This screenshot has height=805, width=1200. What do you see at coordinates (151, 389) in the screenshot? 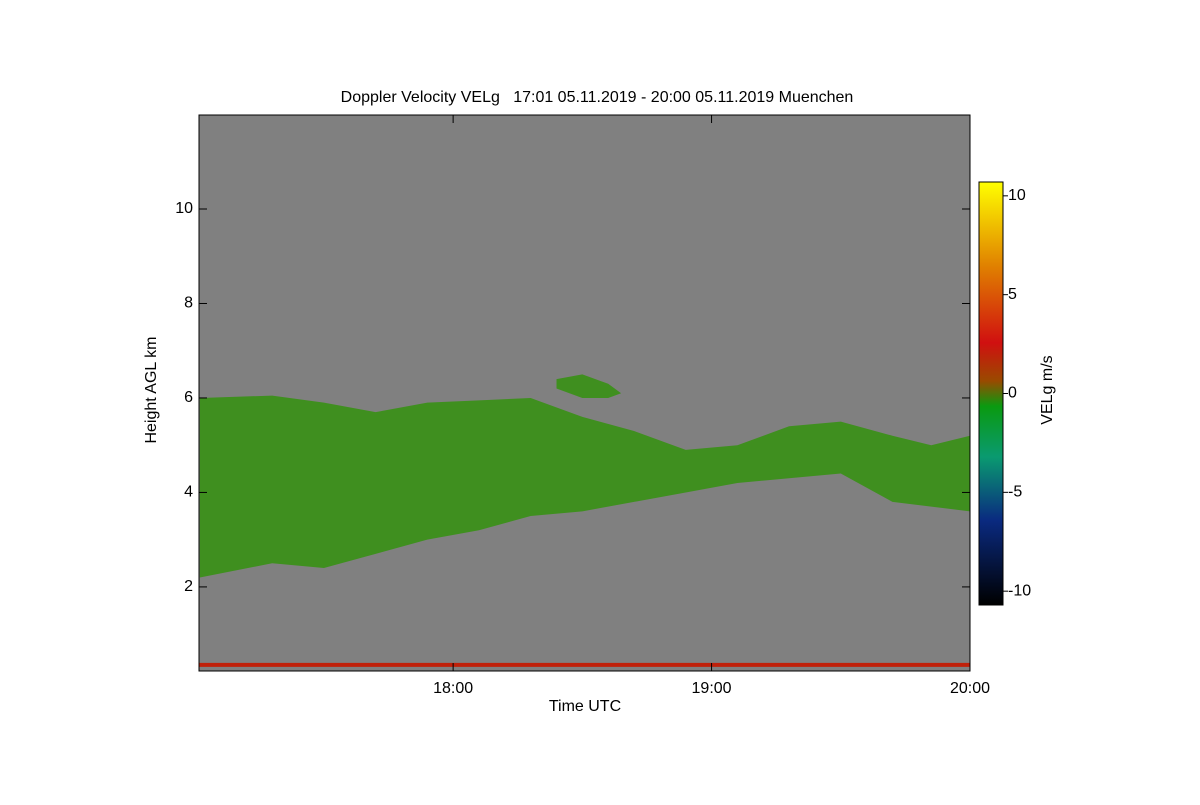
I see `y-axis-label: Height AGL km` at bounding box center [151, 389].